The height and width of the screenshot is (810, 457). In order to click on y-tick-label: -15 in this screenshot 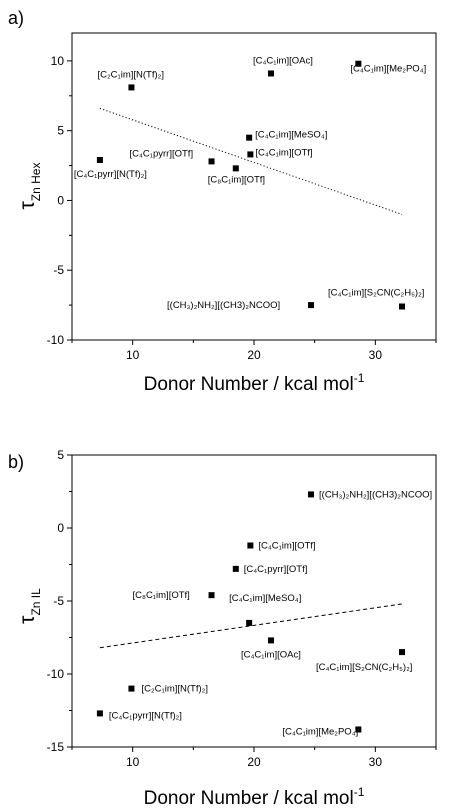, I will do `click(56, 747)`.